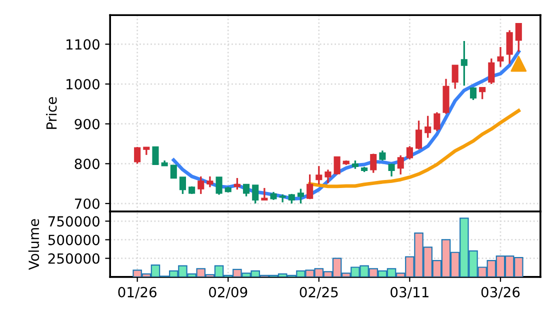 Image resolution: width=556 pixels, height=322 pixels. Describe the element at coordinates (319, 292) in the screenshot. I see `x-tick-label: 02/25` at that location.